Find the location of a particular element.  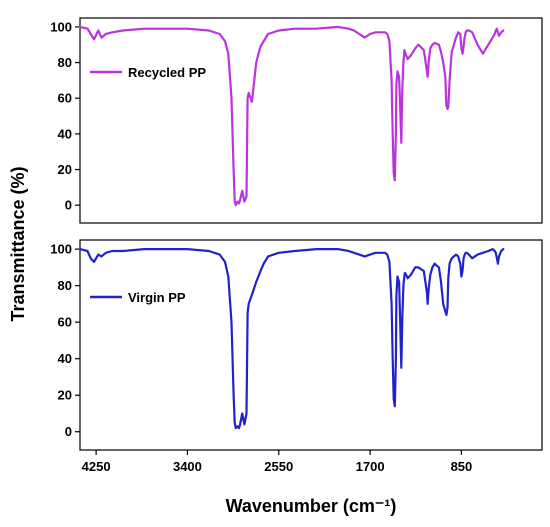

x-tick-label: 4250 is located at coordinates (96, 466).